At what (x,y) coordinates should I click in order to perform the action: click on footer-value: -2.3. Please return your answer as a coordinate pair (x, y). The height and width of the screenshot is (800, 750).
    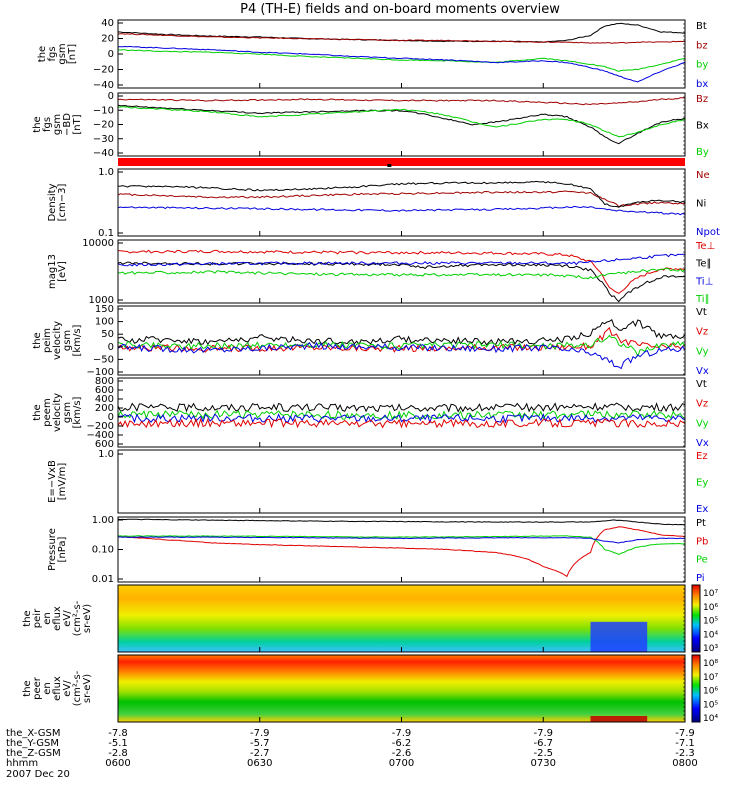
    Looking at the image, I should click on (685, 753).